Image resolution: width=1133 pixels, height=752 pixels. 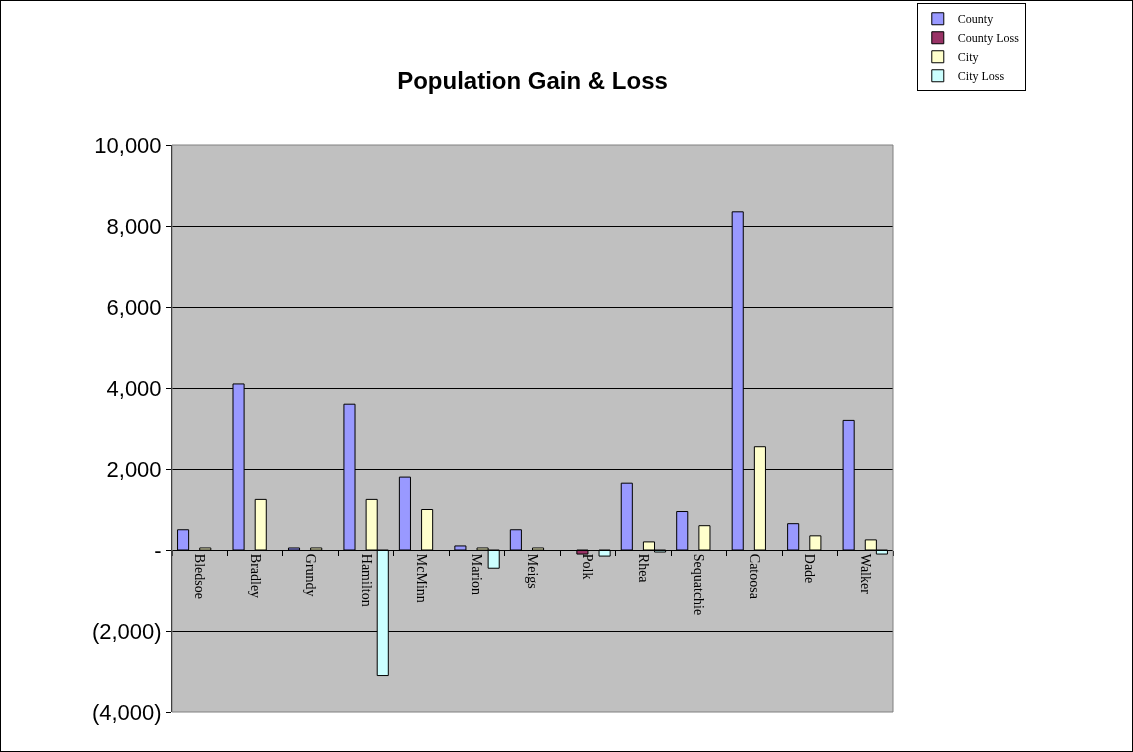 I want to click on x-tick-label: Polk, so click(x=588, y=566).